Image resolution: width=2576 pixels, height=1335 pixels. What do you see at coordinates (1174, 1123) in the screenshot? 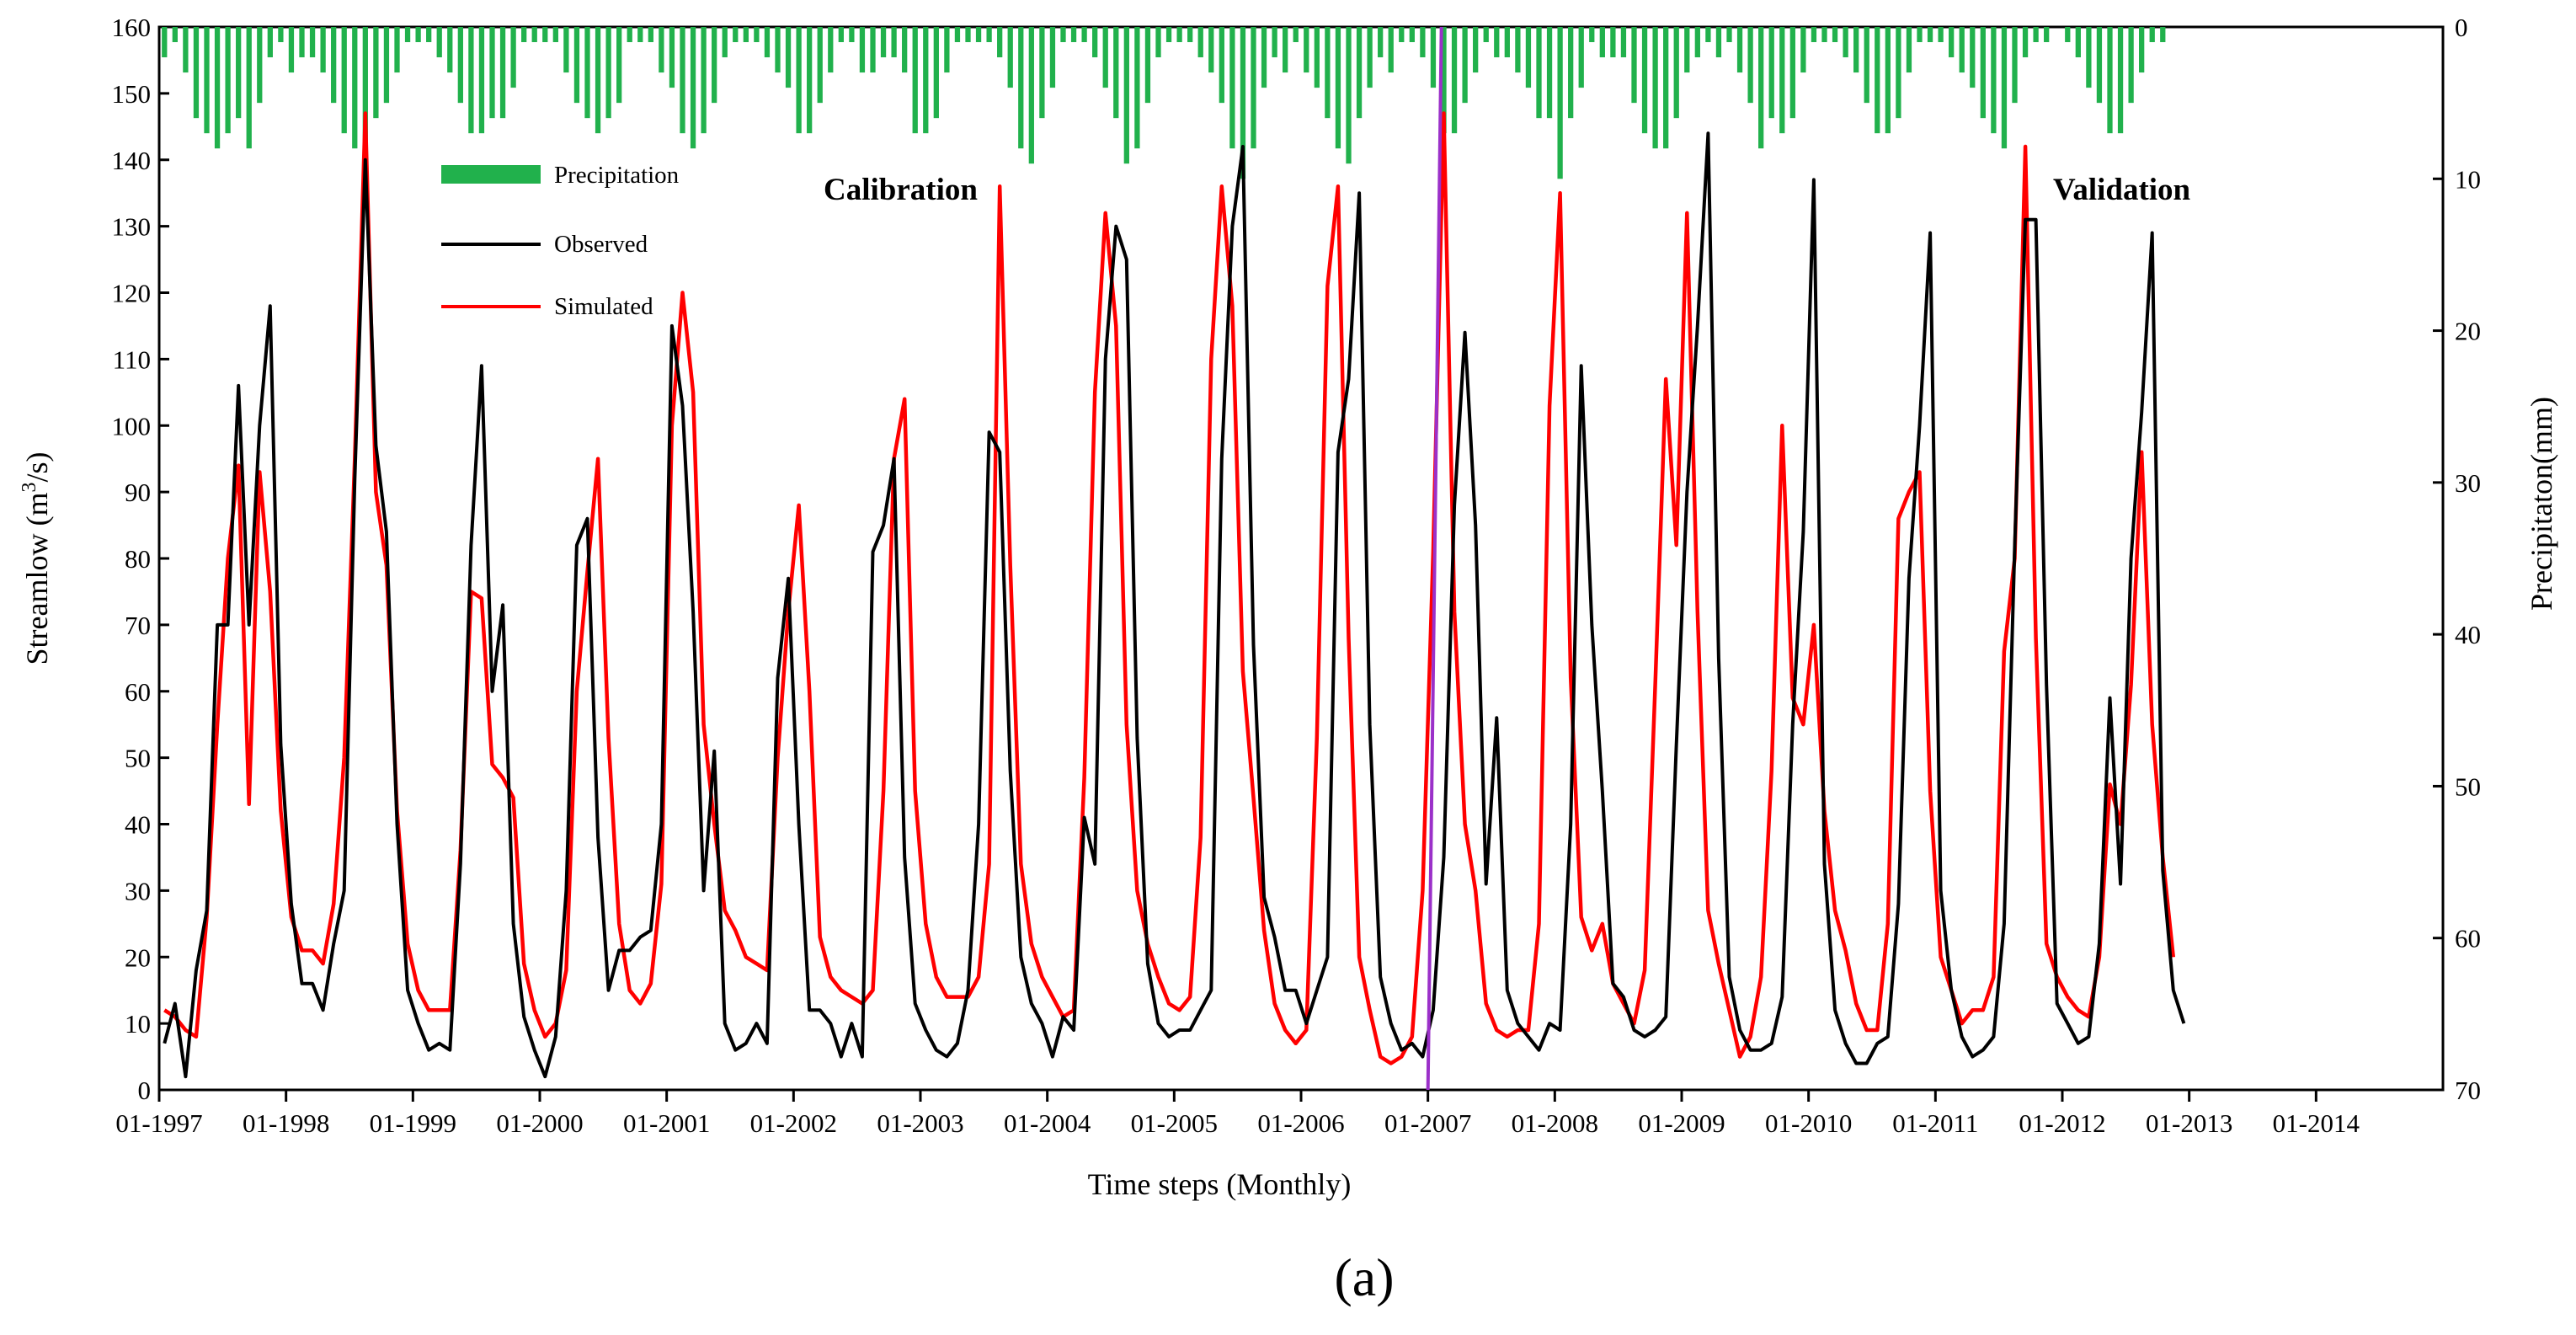
I see `x-tick-label: 01-2005` at bounding box center [1174, 1123].